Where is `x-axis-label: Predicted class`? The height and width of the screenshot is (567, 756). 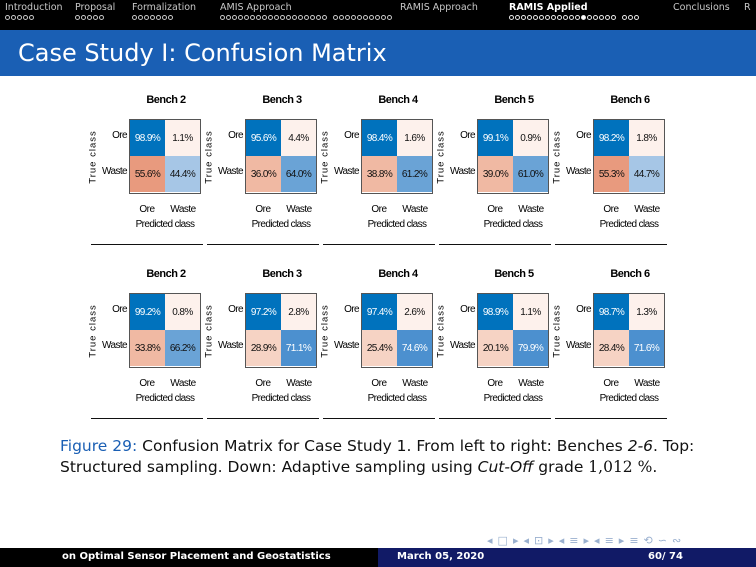 x-axis-label: Predicted class is located at coordinates (397, 224).